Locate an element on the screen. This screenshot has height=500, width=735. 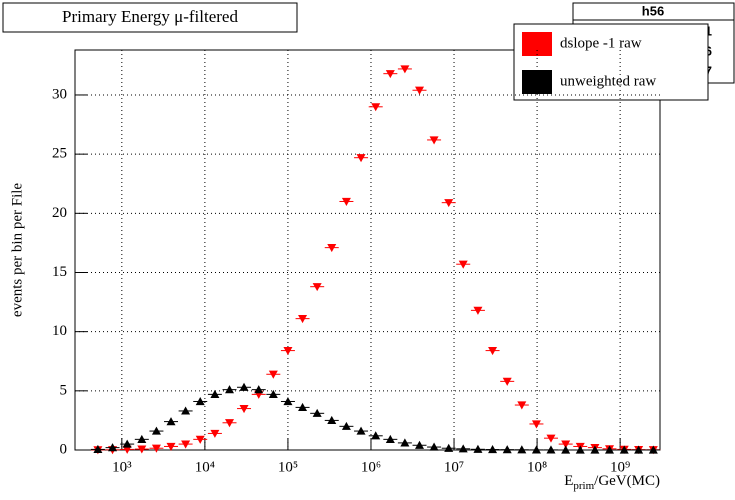
x-axis-label: Eprim/GeV(MC) is located at coordinates (612, 482).